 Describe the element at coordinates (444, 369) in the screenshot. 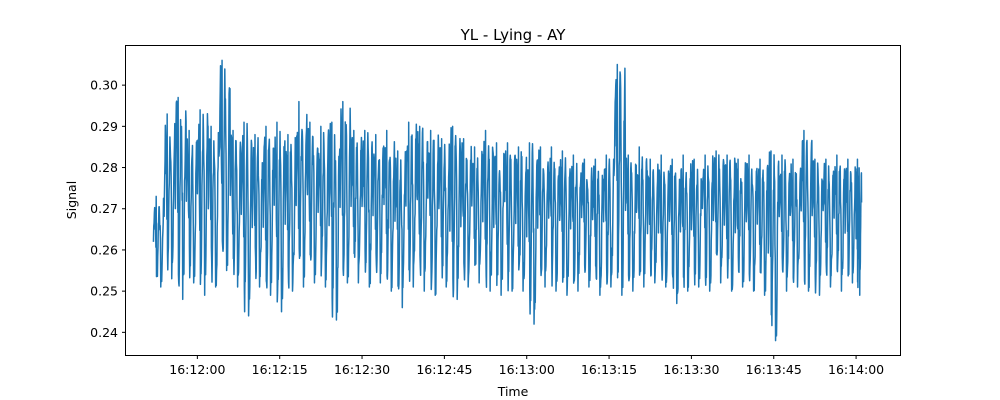

I see `x-tick-label: 16:12:45` at that location.